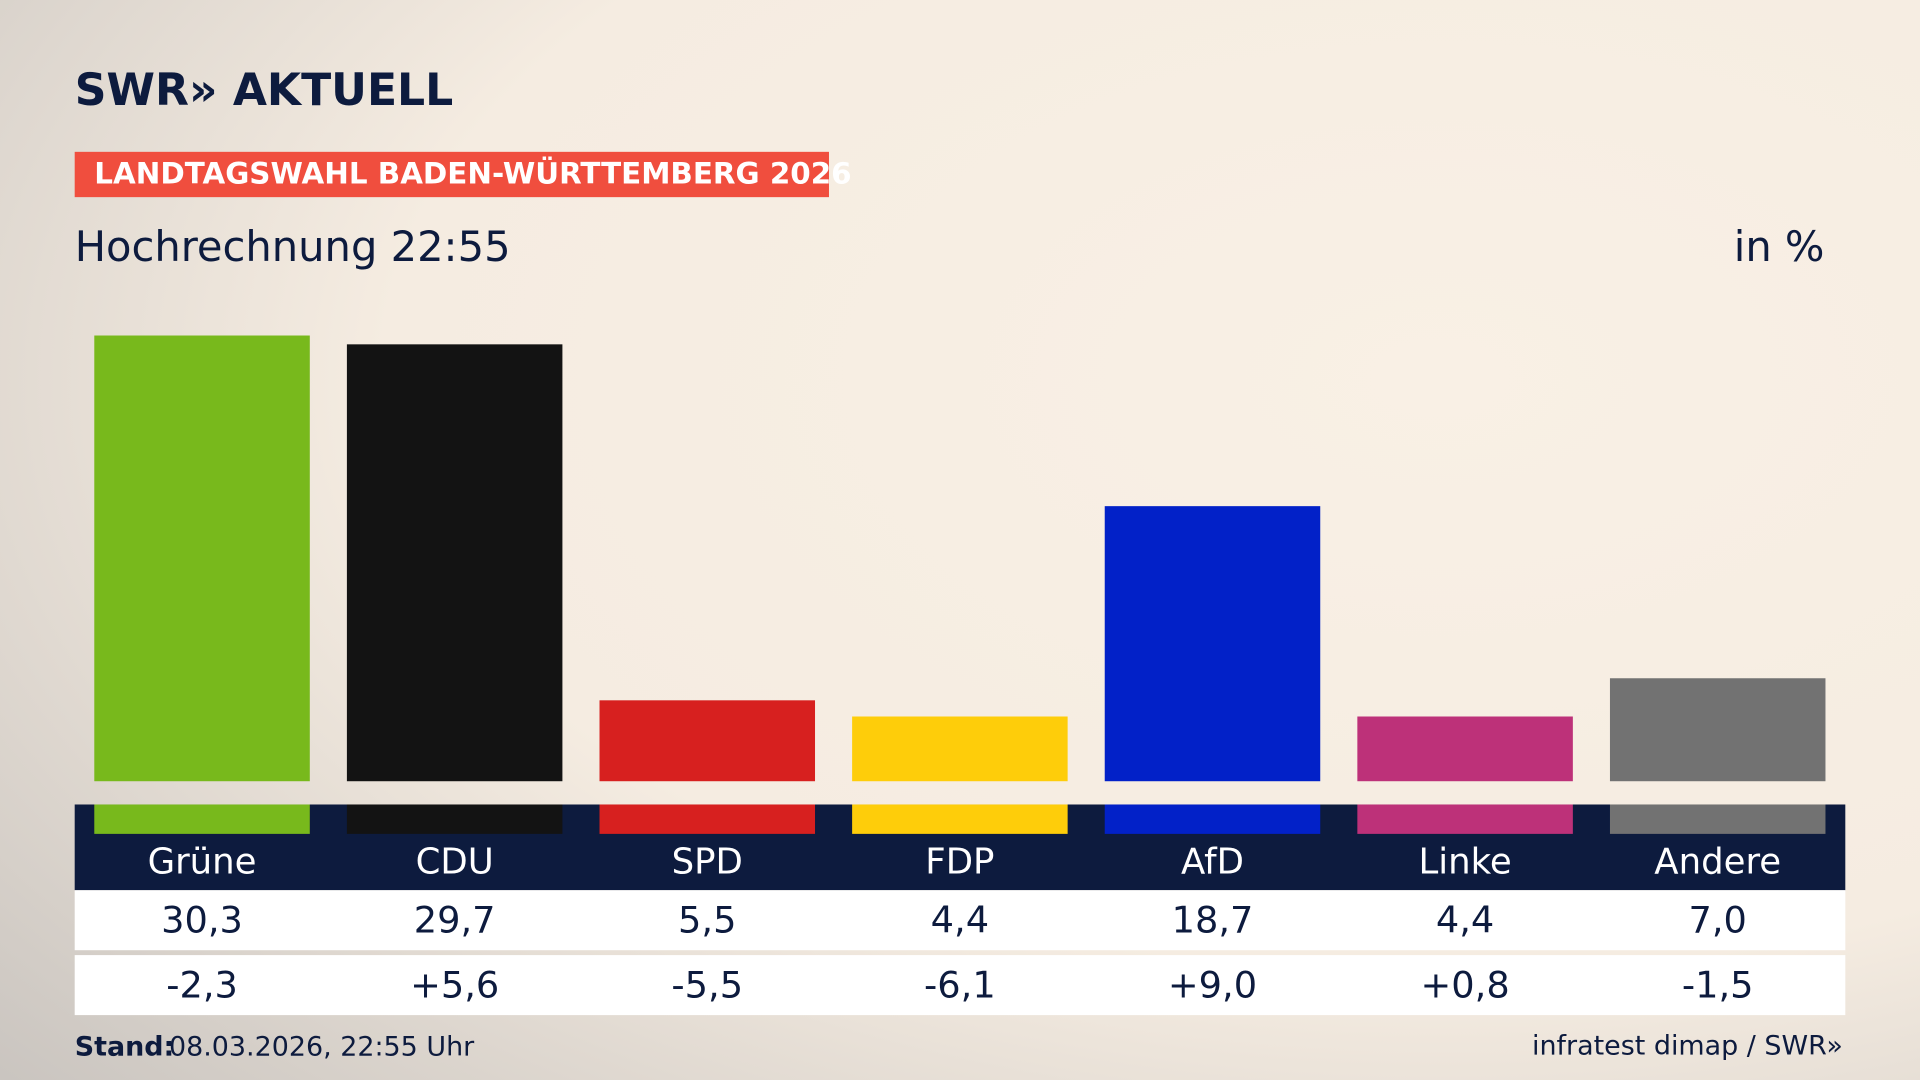 This screenshot has height=1080, width=1920. Describe the element at coordinates (1465, 984) in the screenshot. I see `change-label: +0,8` at that location.